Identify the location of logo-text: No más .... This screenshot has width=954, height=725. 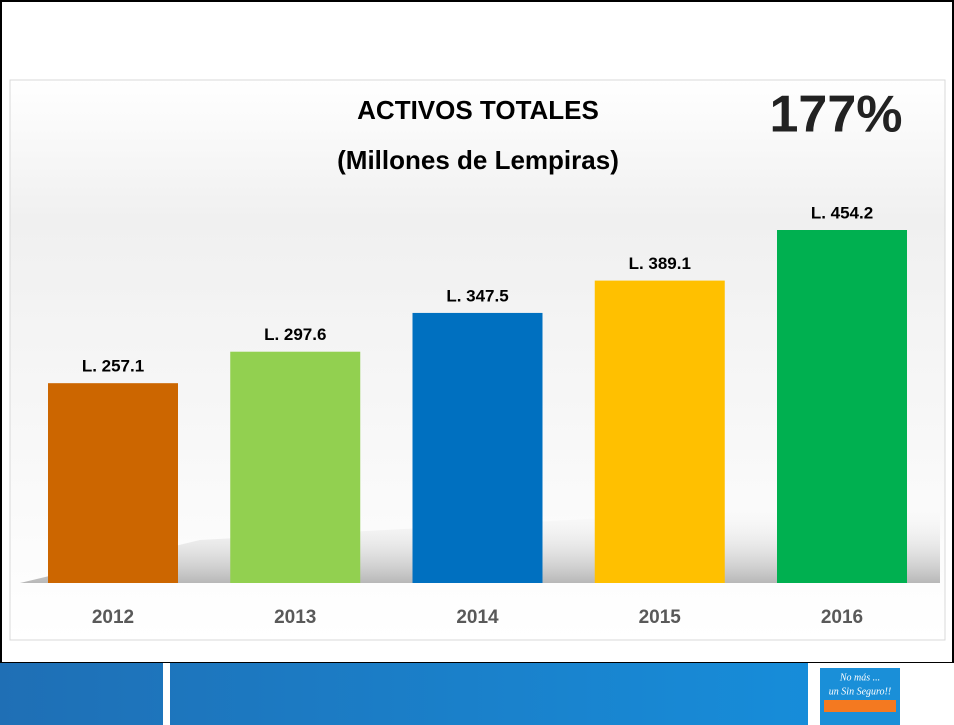
(859, 677).